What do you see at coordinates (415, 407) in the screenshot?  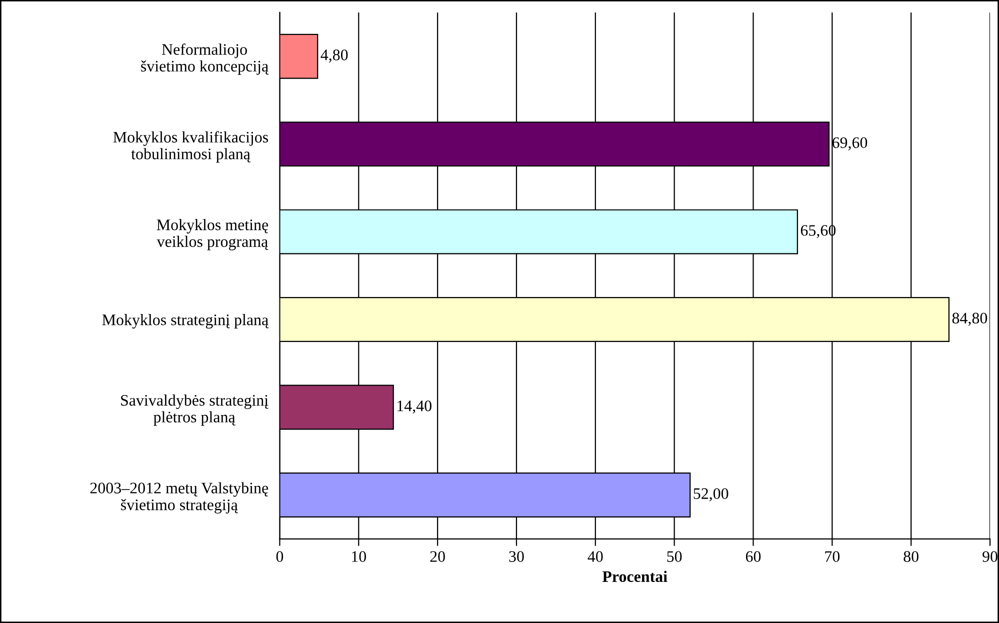 I see `data-label: 14,40` at bounding box center [415, 407].